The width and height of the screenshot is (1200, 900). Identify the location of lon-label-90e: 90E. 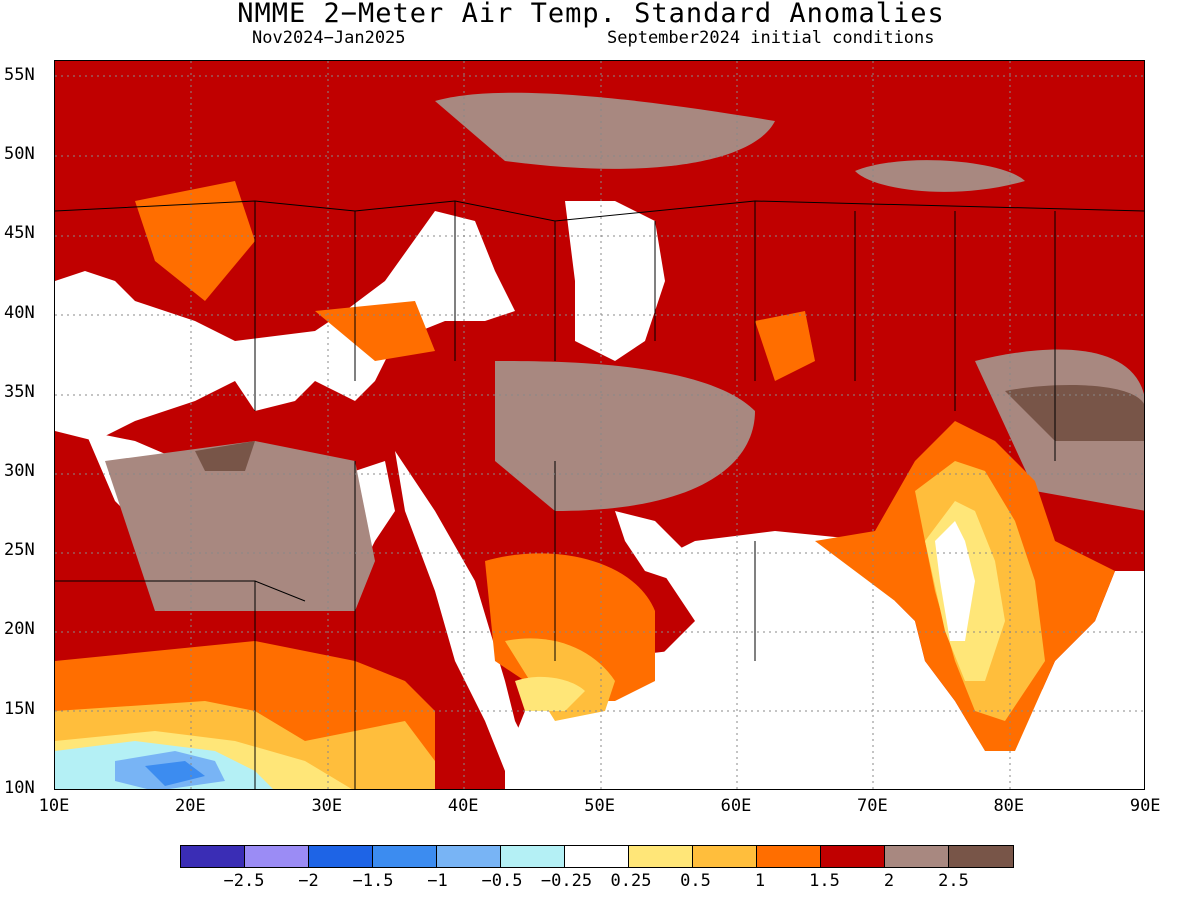
(1145, 806).